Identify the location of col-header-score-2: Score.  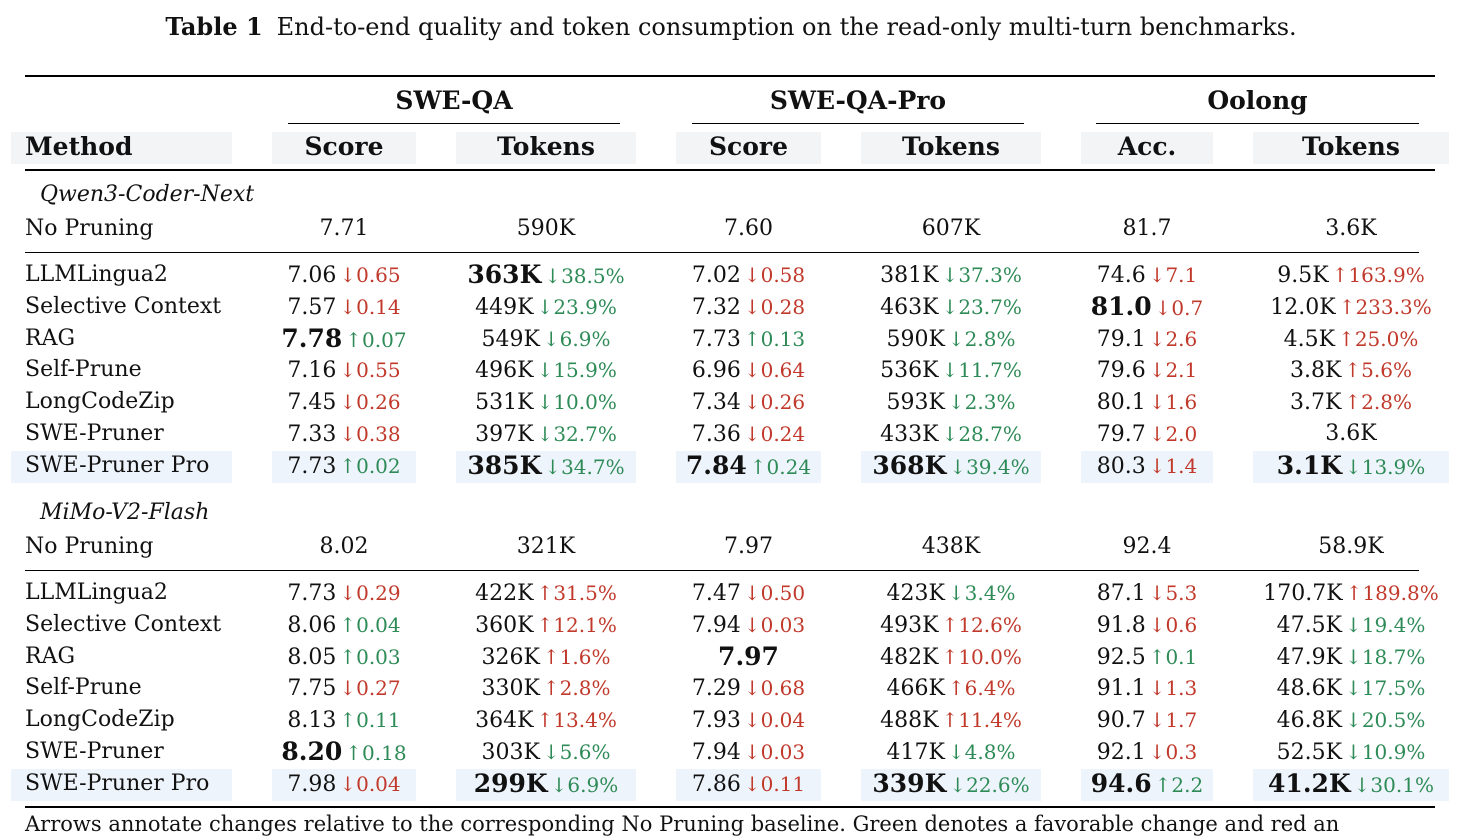
(748, 146).